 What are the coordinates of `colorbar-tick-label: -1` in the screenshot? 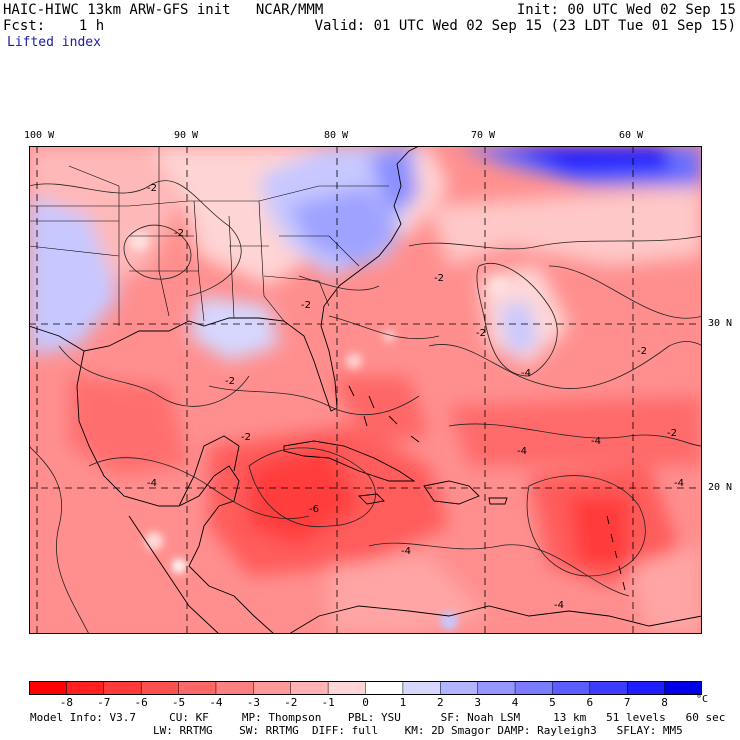 It's located at (328, 702).